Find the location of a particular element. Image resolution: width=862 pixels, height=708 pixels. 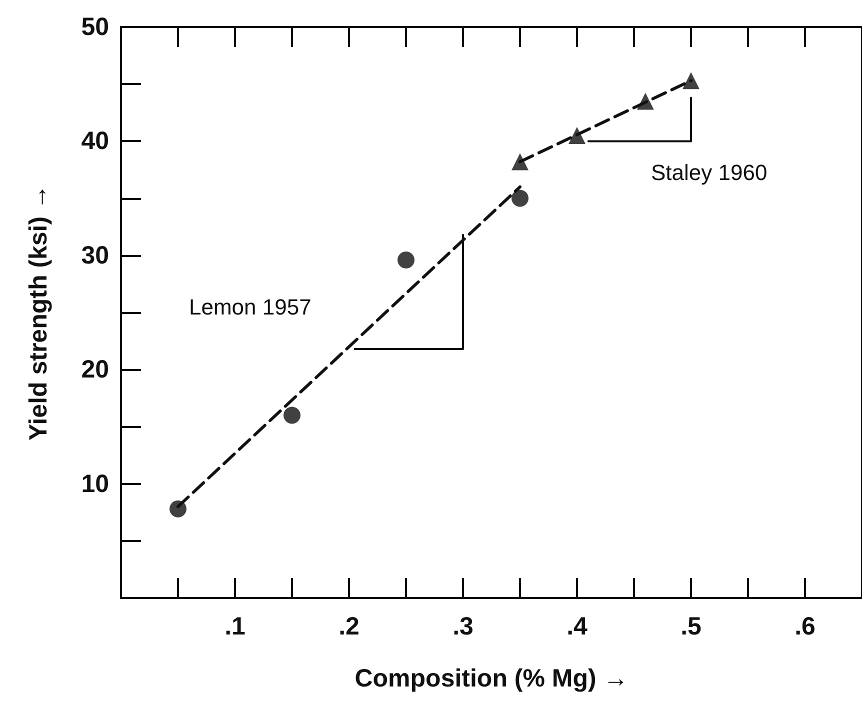

y-tick-label: 40 is located at coordinates (95, 141).